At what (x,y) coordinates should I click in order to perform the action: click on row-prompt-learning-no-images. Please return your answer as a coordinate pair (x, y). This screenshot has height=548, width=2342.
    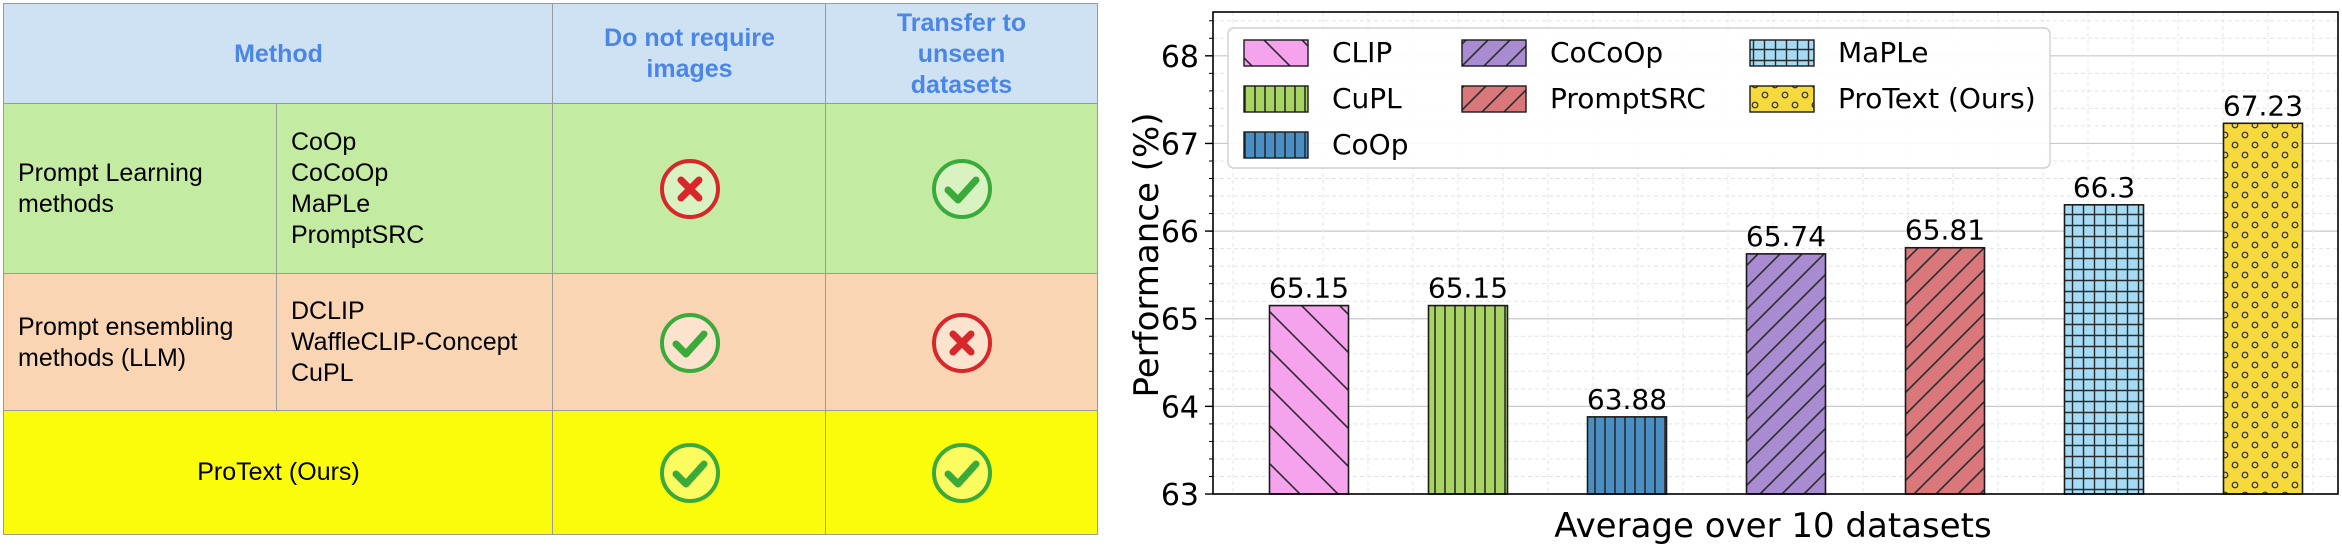
    Looking at the image, I should click on (689, 189).